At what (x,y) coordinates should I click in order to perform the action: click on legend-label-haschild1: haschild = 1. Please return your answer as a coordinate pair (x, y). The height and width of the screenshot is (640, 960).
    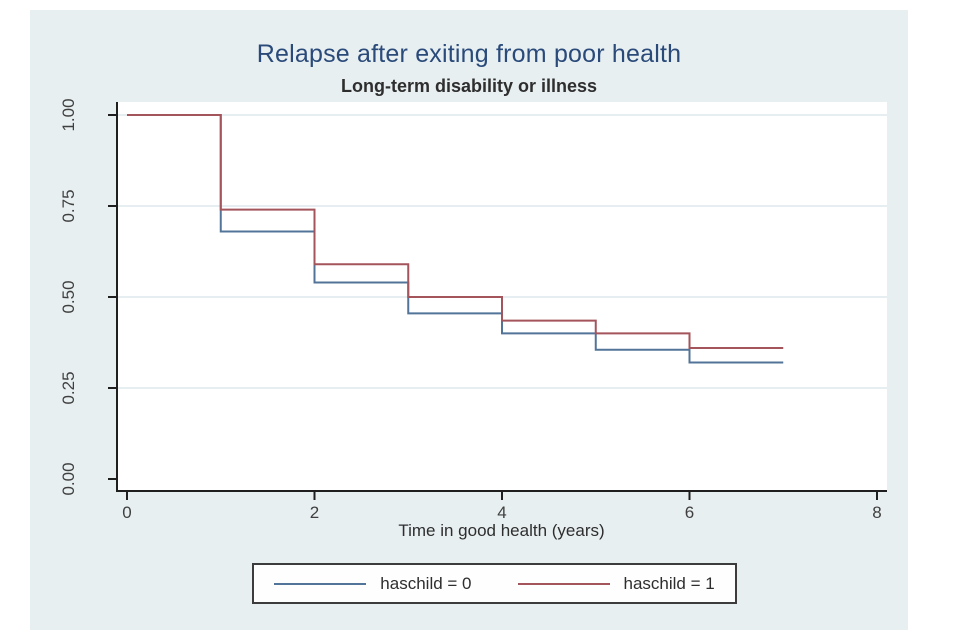
    Looking at the image, I should click on (669, 583).